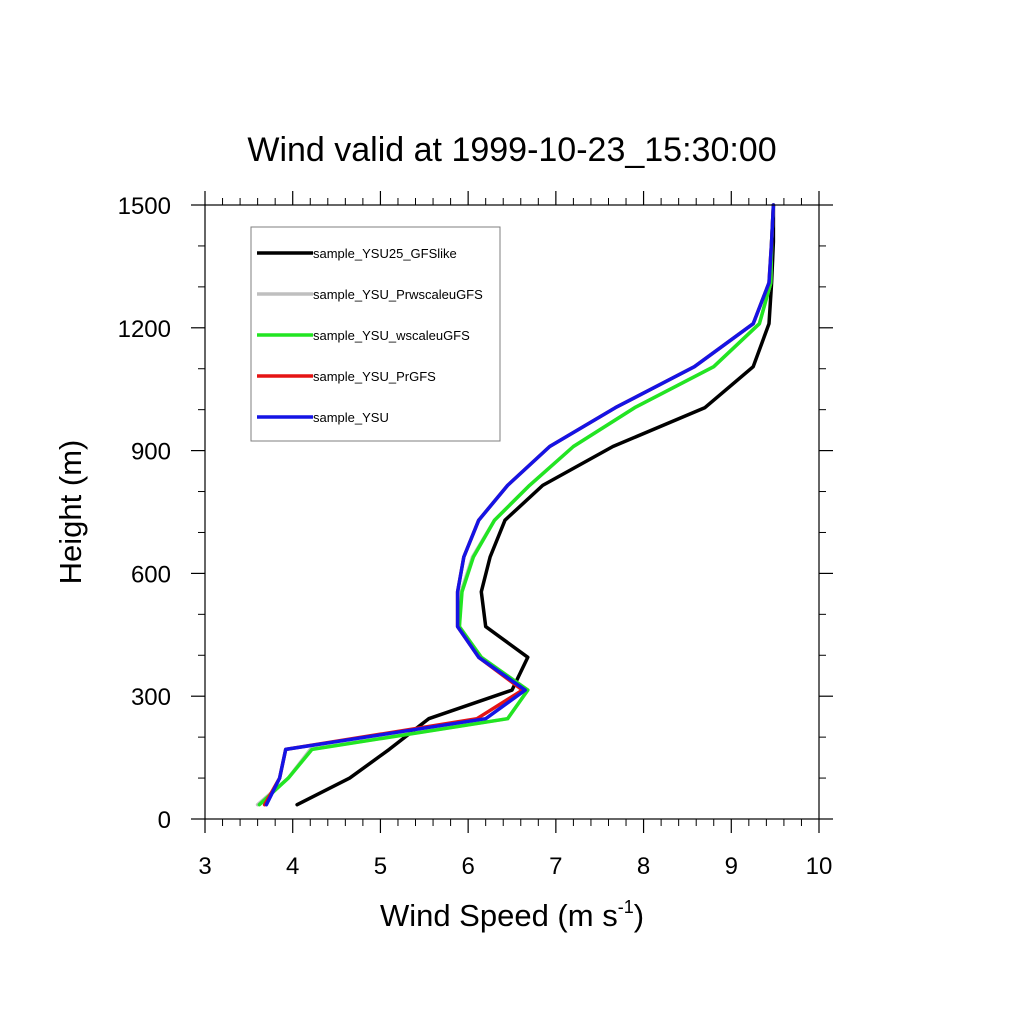 This screenshot has height=1024, width=1024. I want to click on x-tick-label: 7, so click(555, 866).